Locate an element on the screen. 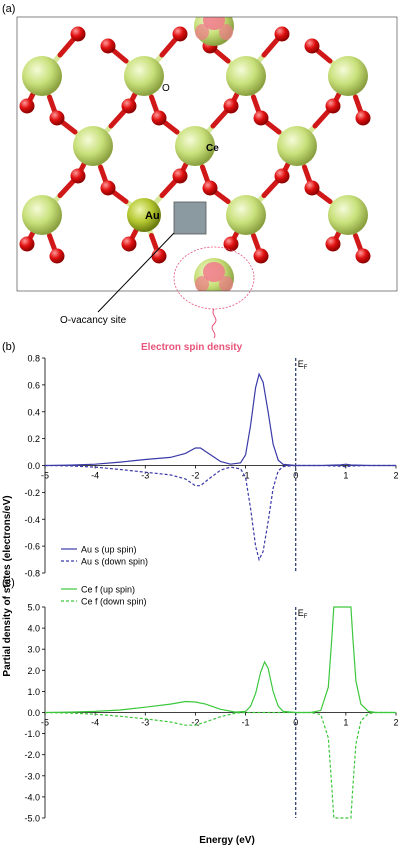 The width and height of the screenshot is (405, 850). y-axis-label: Partial density of states (electrons/eV) is located at coordinates (7, 585).